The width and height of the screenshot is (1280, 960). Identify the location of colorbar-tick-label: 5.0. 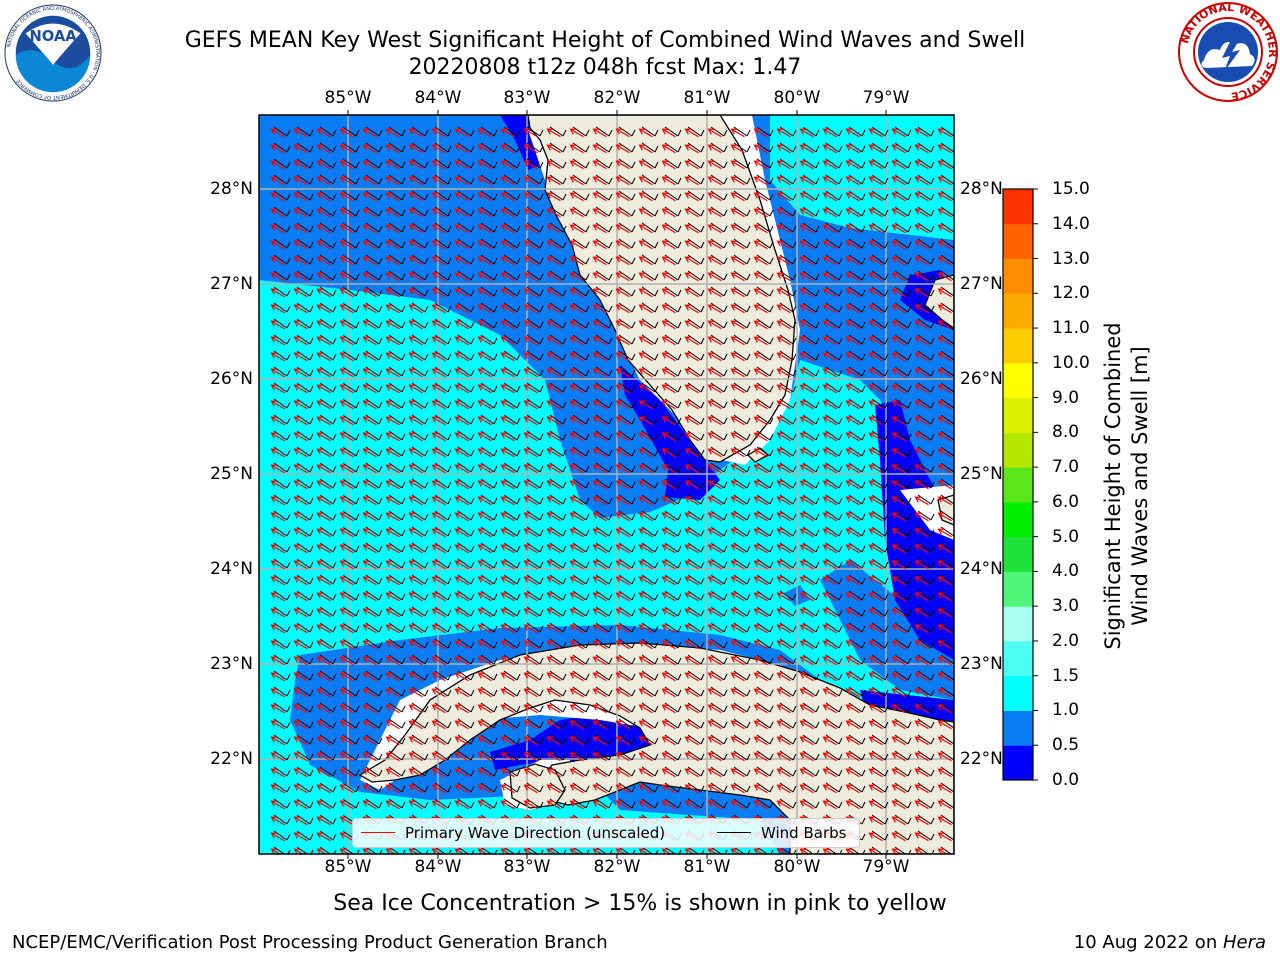
(1066, 536).